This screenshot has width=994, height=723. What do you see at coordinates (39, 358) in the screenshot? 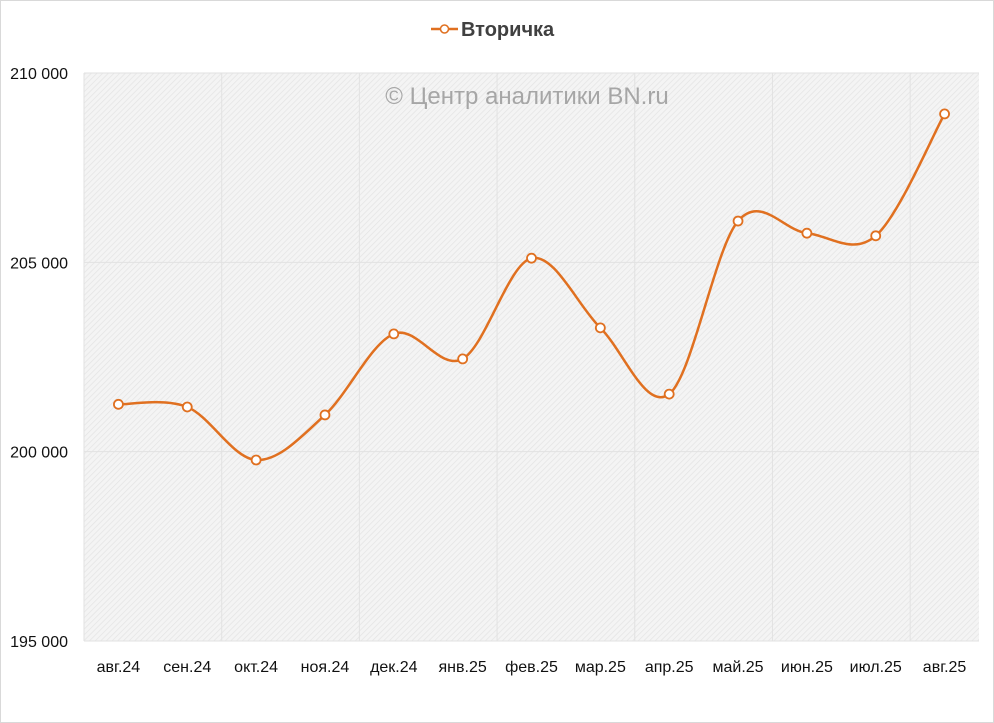
I see `y-axis: 195 000 200 000 205 000 210 000` at bounding box center [39, 358].